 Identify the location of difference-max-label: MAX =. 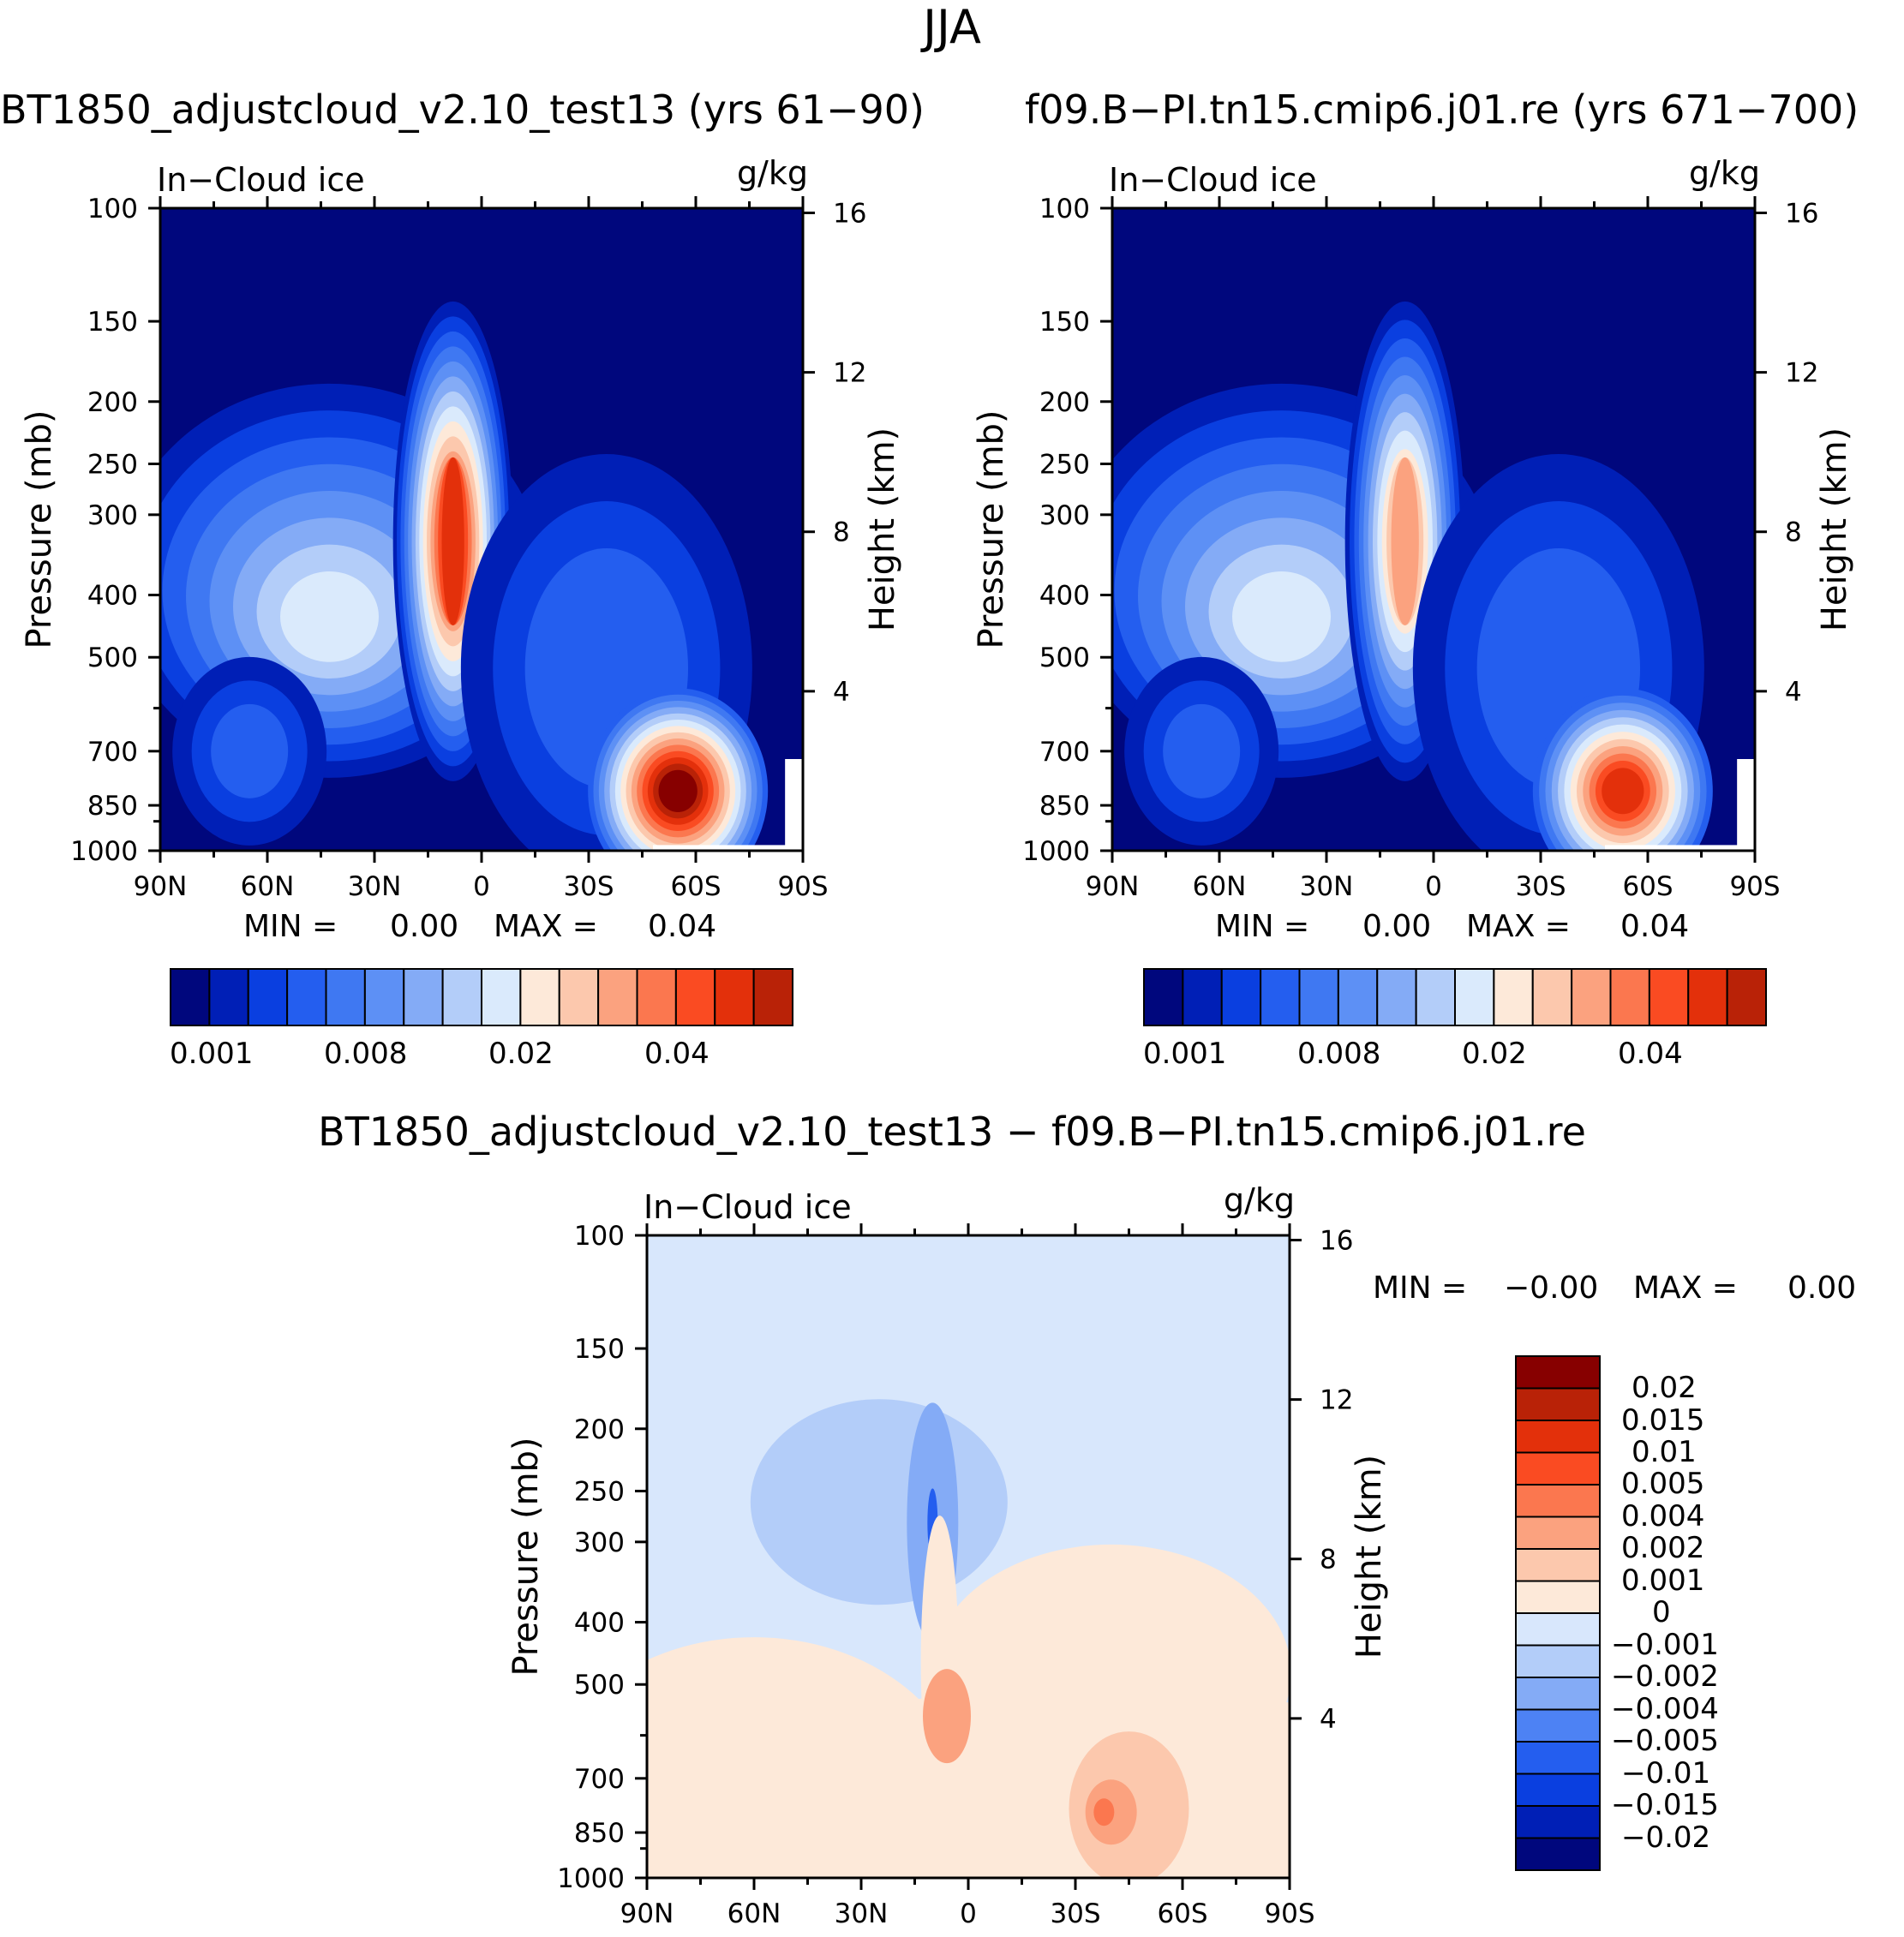
(1686, 1288).